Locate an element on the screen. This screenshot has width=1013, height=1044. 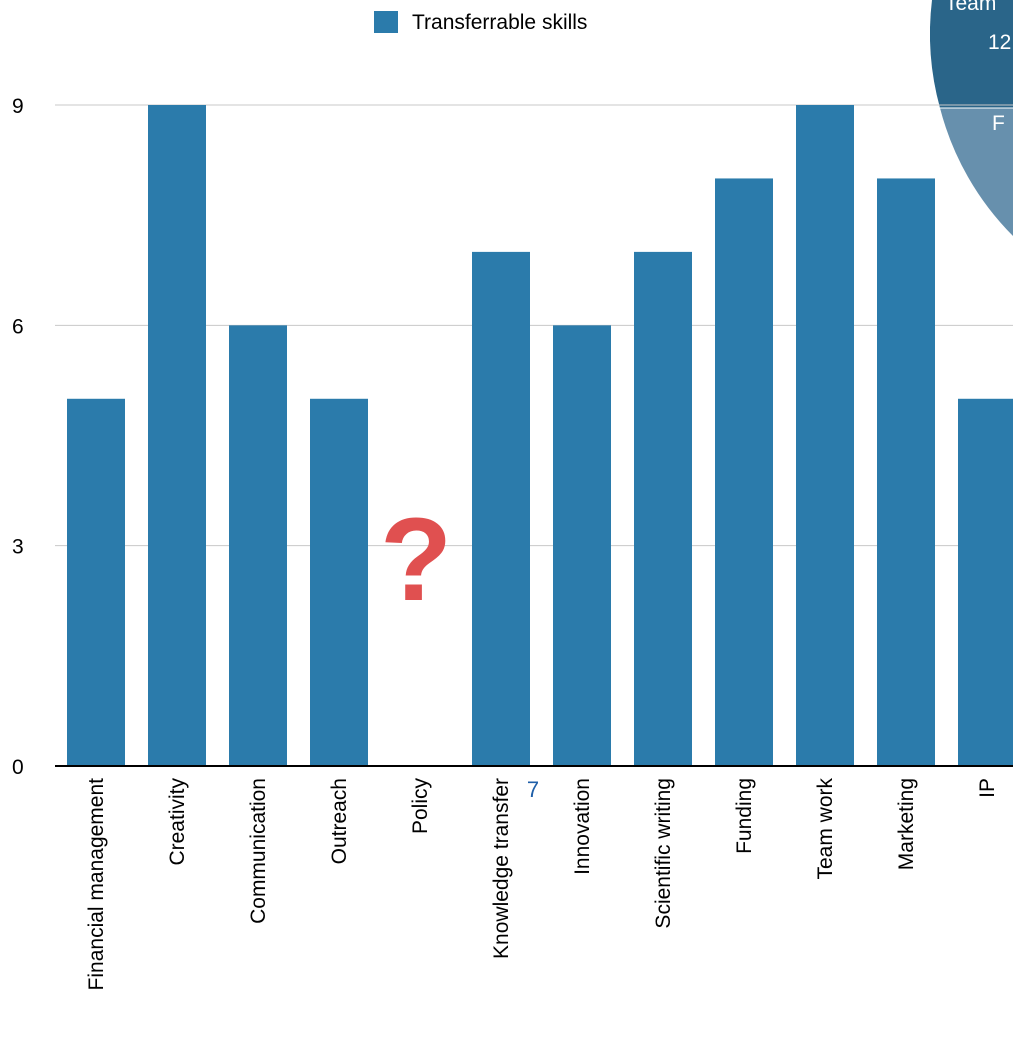
y-tick-label: 3 is located at coordinates (18, 547).